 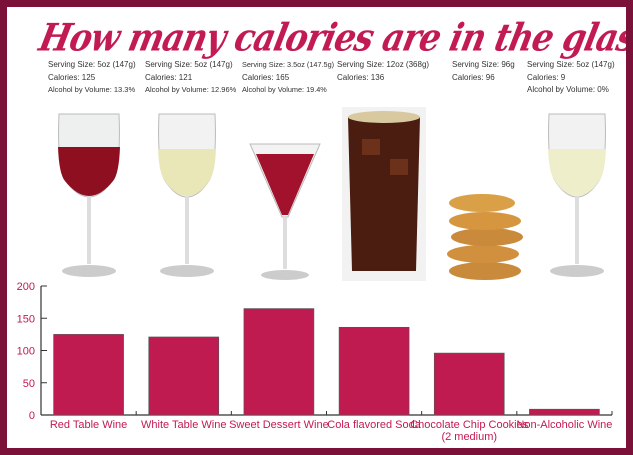 I want to click on x-category-label: Chocolate Chip Cookies, so click(x=469, y=425).